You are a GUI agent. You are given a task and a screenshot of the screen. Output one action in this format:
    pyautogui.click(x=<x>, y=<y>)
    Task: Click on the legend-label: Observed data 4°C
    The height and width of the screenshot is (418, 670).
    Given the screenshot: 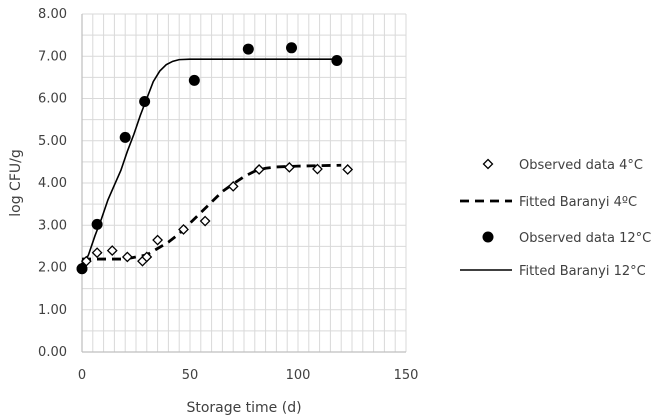 What is the action you would take?
    pyautogui.click(x=581, y=165)
    